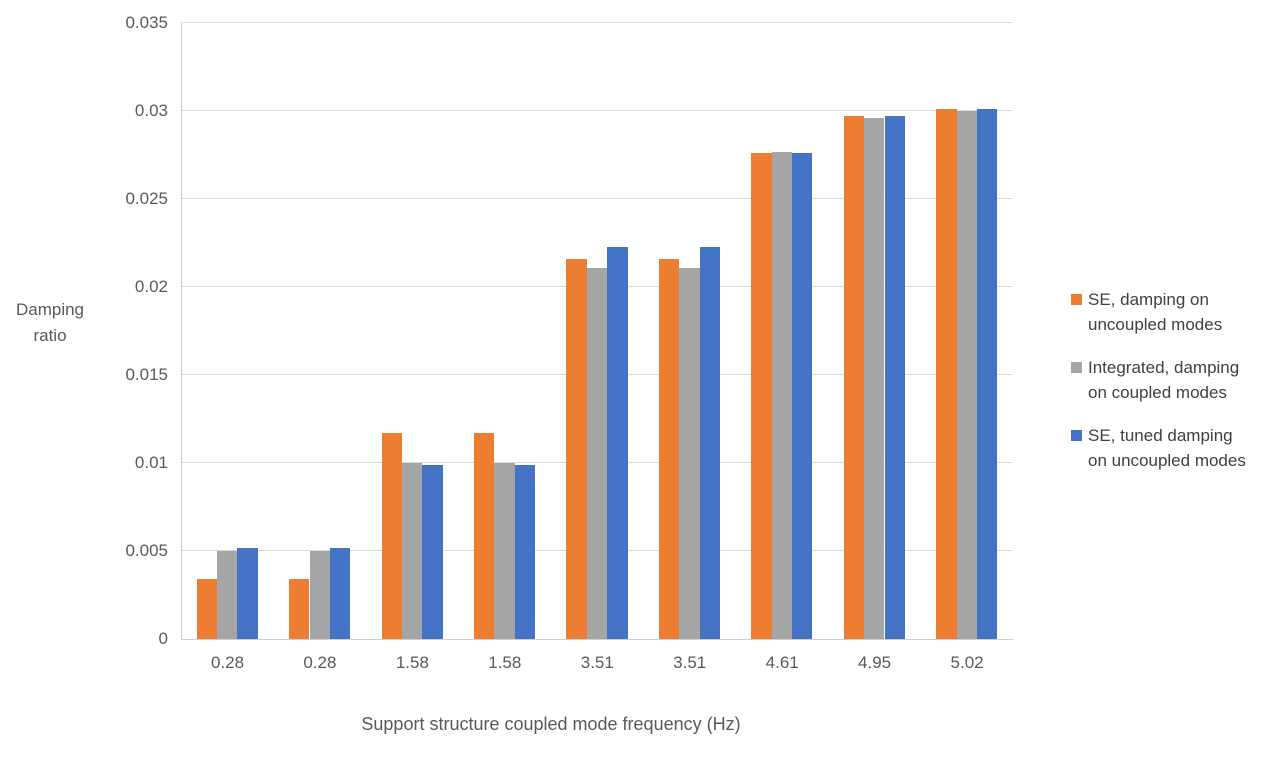 The height and width of the screenshot is (759, 1284). What do you see at coordinates (894, 377) in the screenshot?
I see `bar-4.95-series-3` at bounding box center [894, 377].